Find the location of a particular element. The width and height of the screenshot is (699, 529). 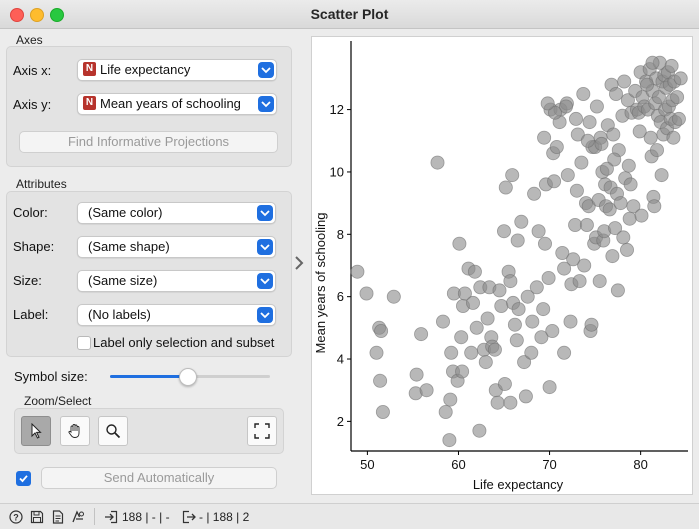

label-only-selection-checkbox is located at coordinates (84, 343).